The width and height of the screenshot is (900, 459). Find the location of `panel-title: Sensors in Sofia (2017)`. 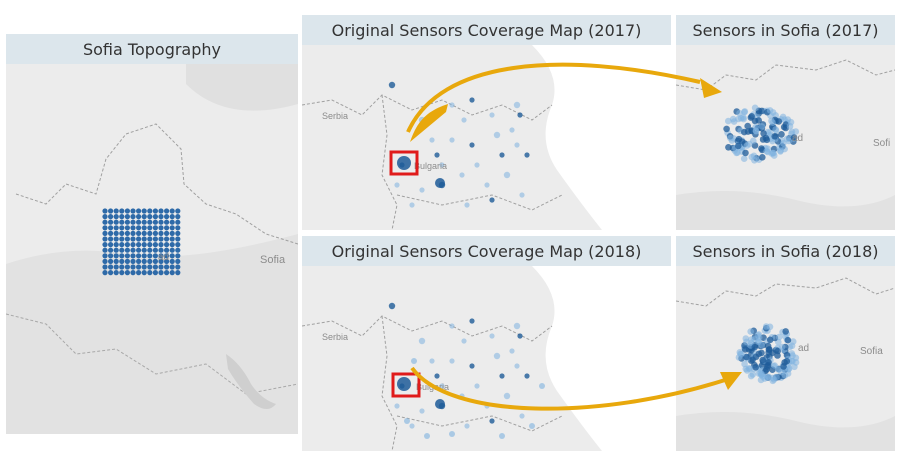

panel-title: Sensors in Sofia (2017) is located at coordinates (785, 30).